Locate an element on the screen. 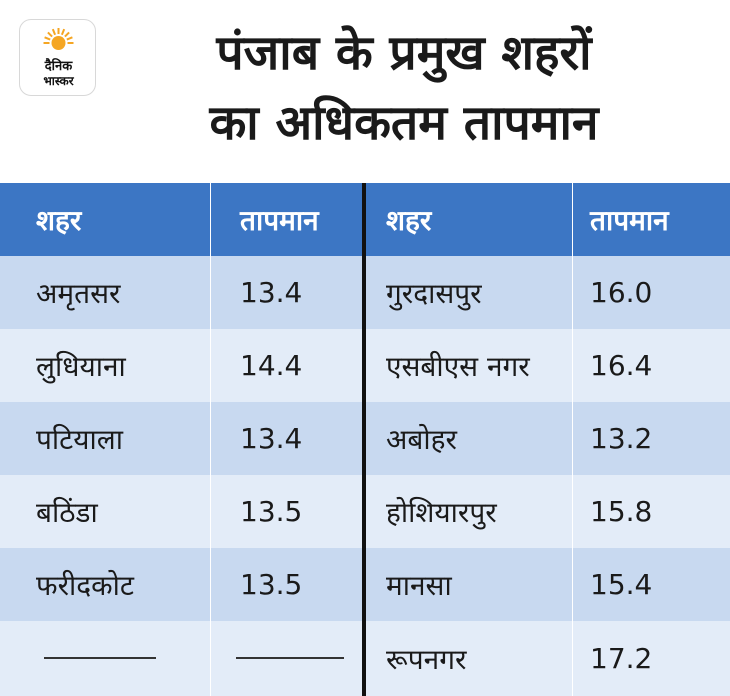 Image resolution: width=730 pixels, height=696 pixels. logo-text-bhaskar: भास्कर is located at coordinates (58, 81).